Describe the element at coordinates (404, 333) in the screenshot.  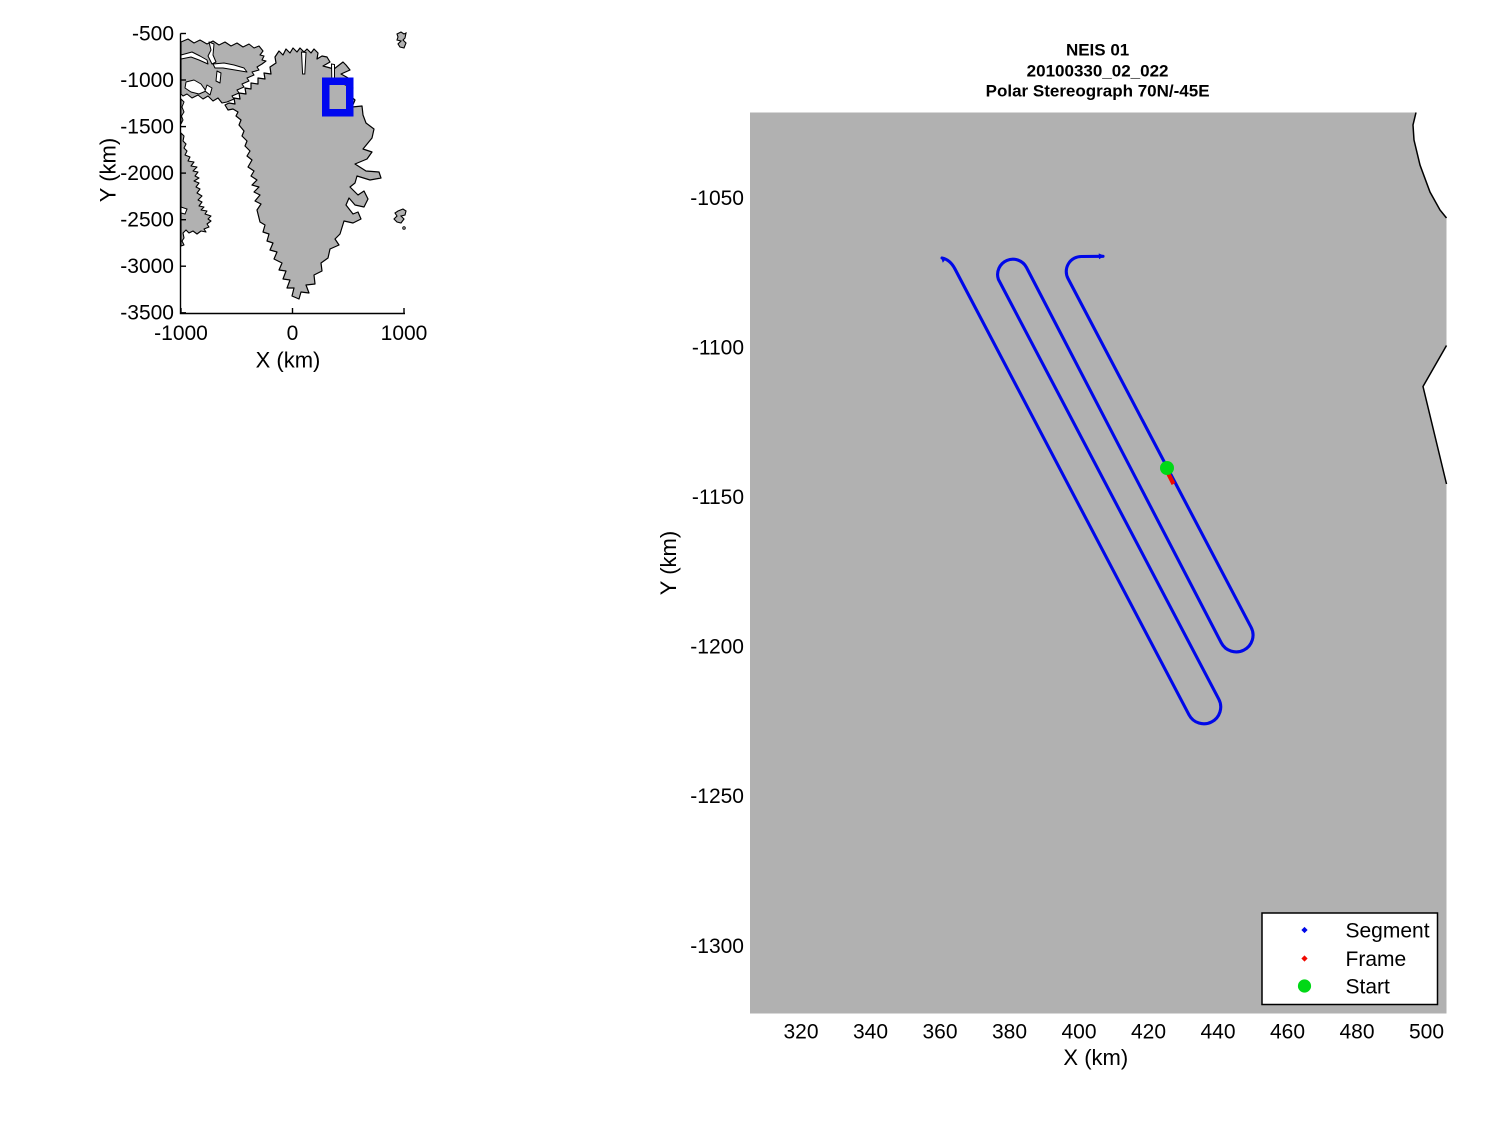
I see `svg-text: 1000` at that location.